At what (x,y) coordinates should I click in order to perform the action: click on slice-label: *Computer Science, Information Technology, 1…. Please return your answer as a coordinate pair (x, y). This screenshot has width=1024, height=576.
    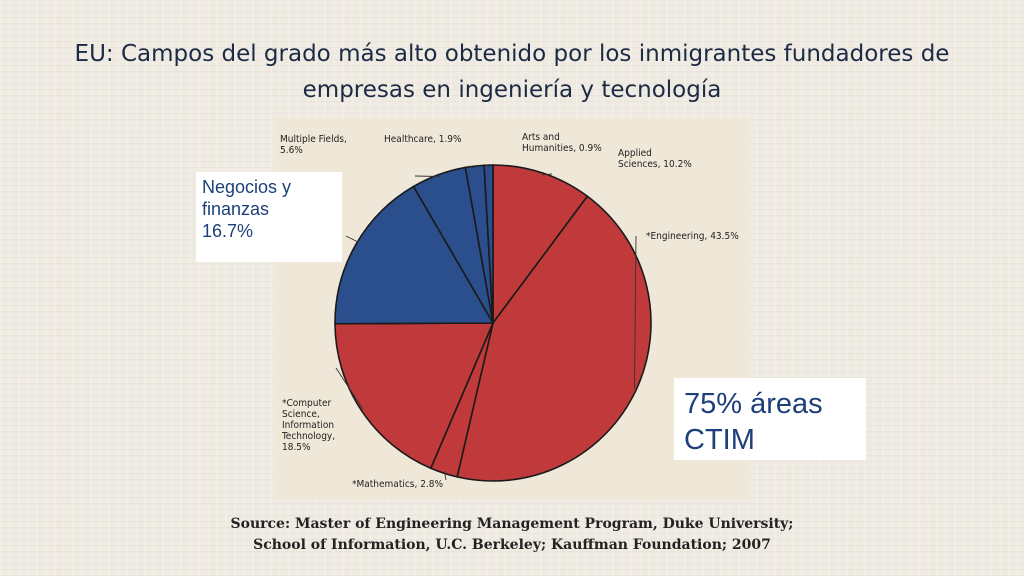
    Looking at the image, I should click on (308, 425).